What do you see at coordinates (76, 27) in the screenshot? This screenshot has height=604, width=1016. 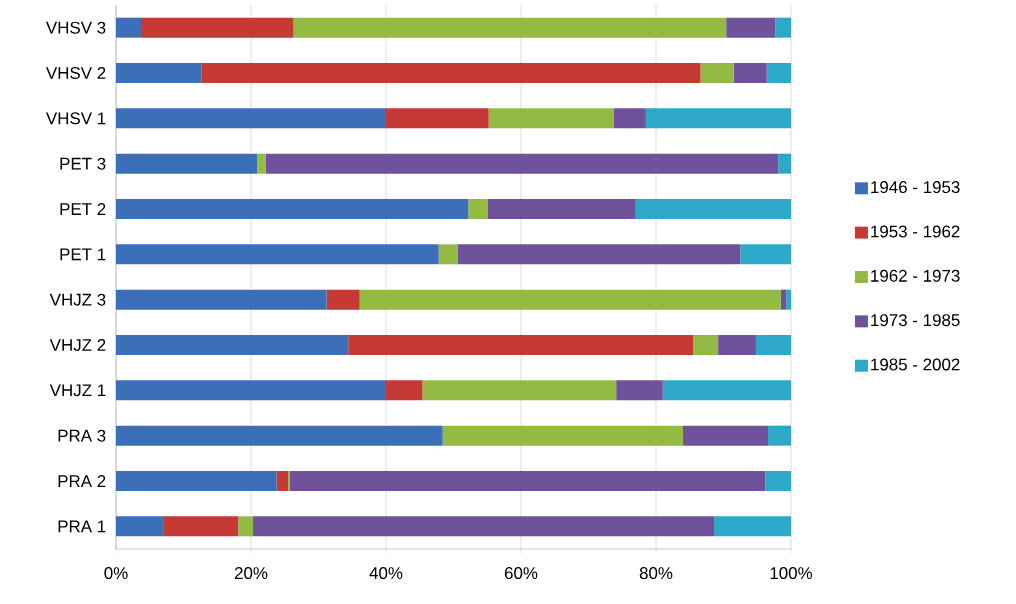 I see `y-tick-label: VHSV 3` at bounding box center [76, 27].